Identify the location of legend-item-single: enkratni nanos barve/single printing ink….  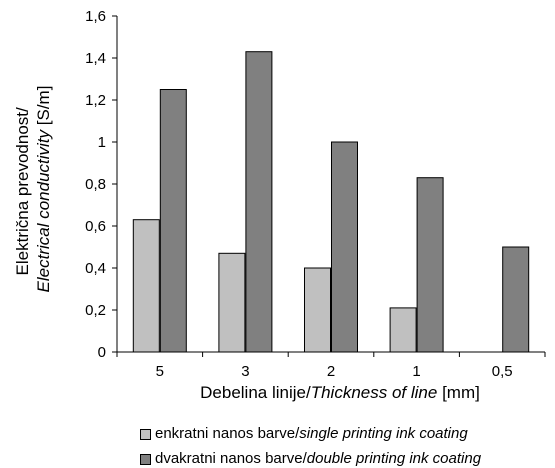
(304, 434).